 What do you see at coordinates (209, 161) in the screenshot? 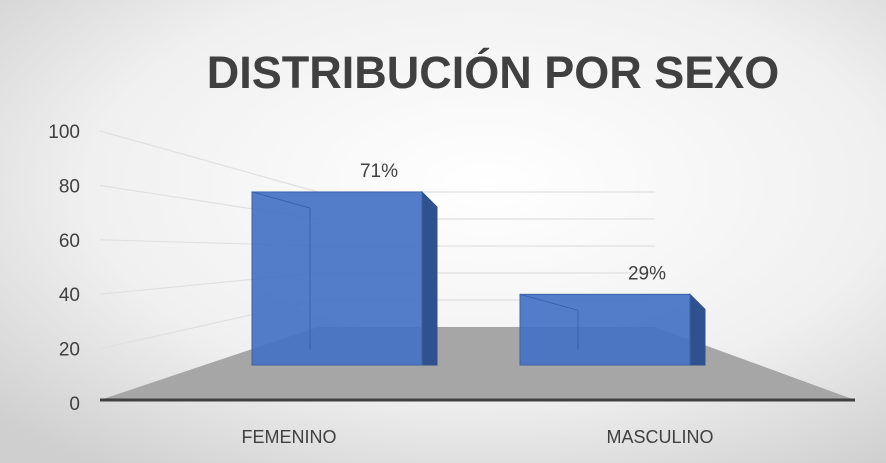
I see `grid-line` at bounding box center [209, 161].